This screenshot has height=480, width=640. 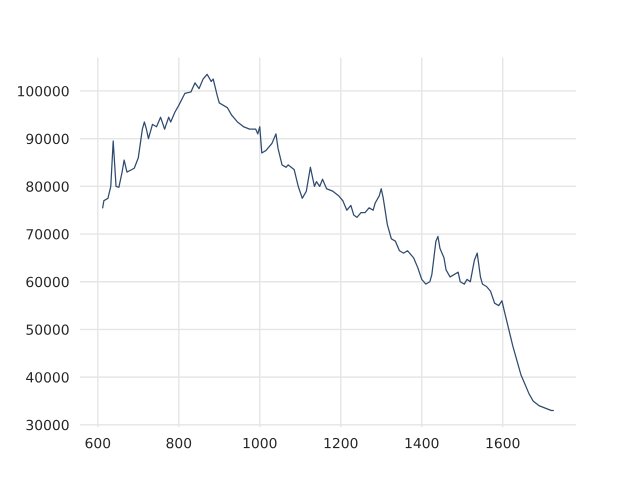 What do you see at coordinates (47, 282) in the screenshot?
I see `y-tick-label: 60000` at bounding box center [47, 282].